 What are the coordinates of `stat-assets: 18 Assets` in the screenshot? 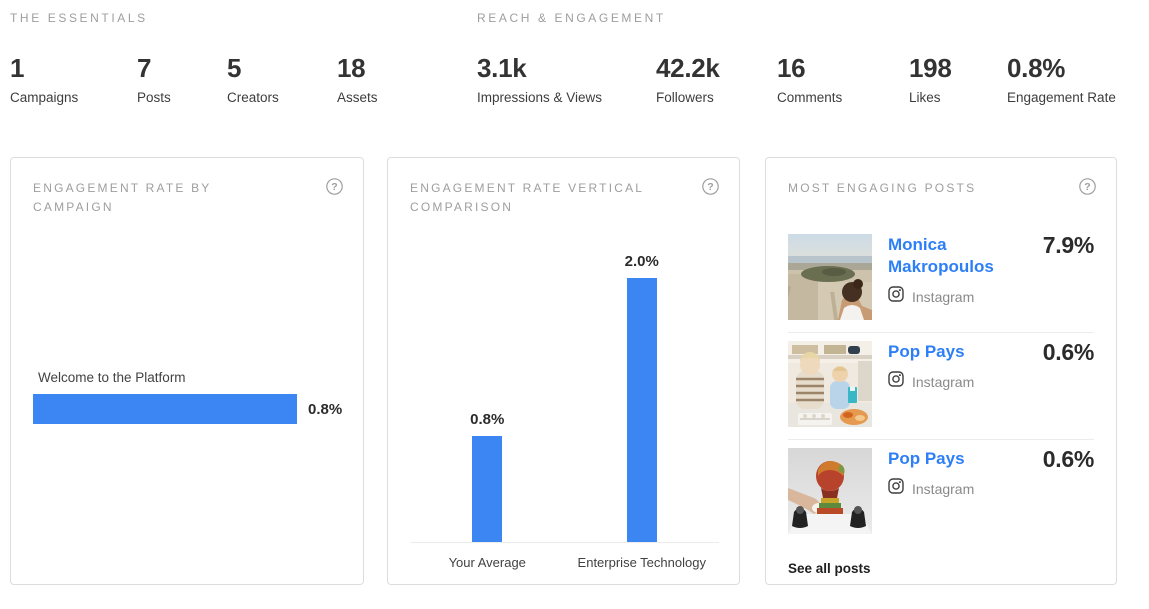 It's located at (357, 79).